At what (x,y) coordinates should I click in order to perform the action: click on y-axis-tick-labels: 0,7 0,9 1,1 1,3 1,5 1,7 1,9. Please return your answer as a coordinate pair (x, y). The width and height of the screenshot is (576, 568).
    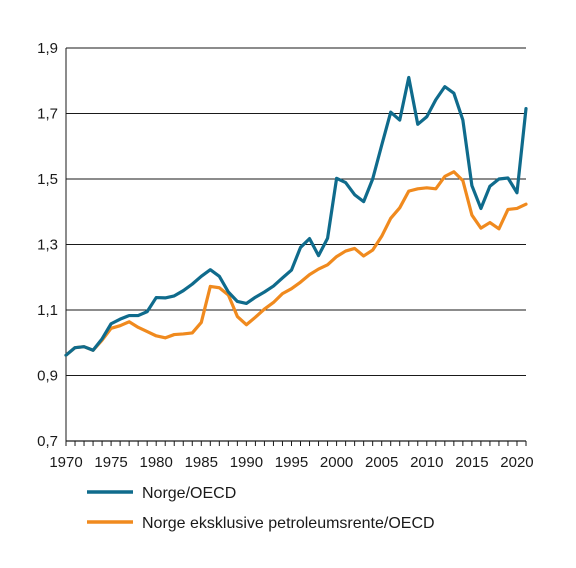
    Looking at the image, I should click on (47, 245).